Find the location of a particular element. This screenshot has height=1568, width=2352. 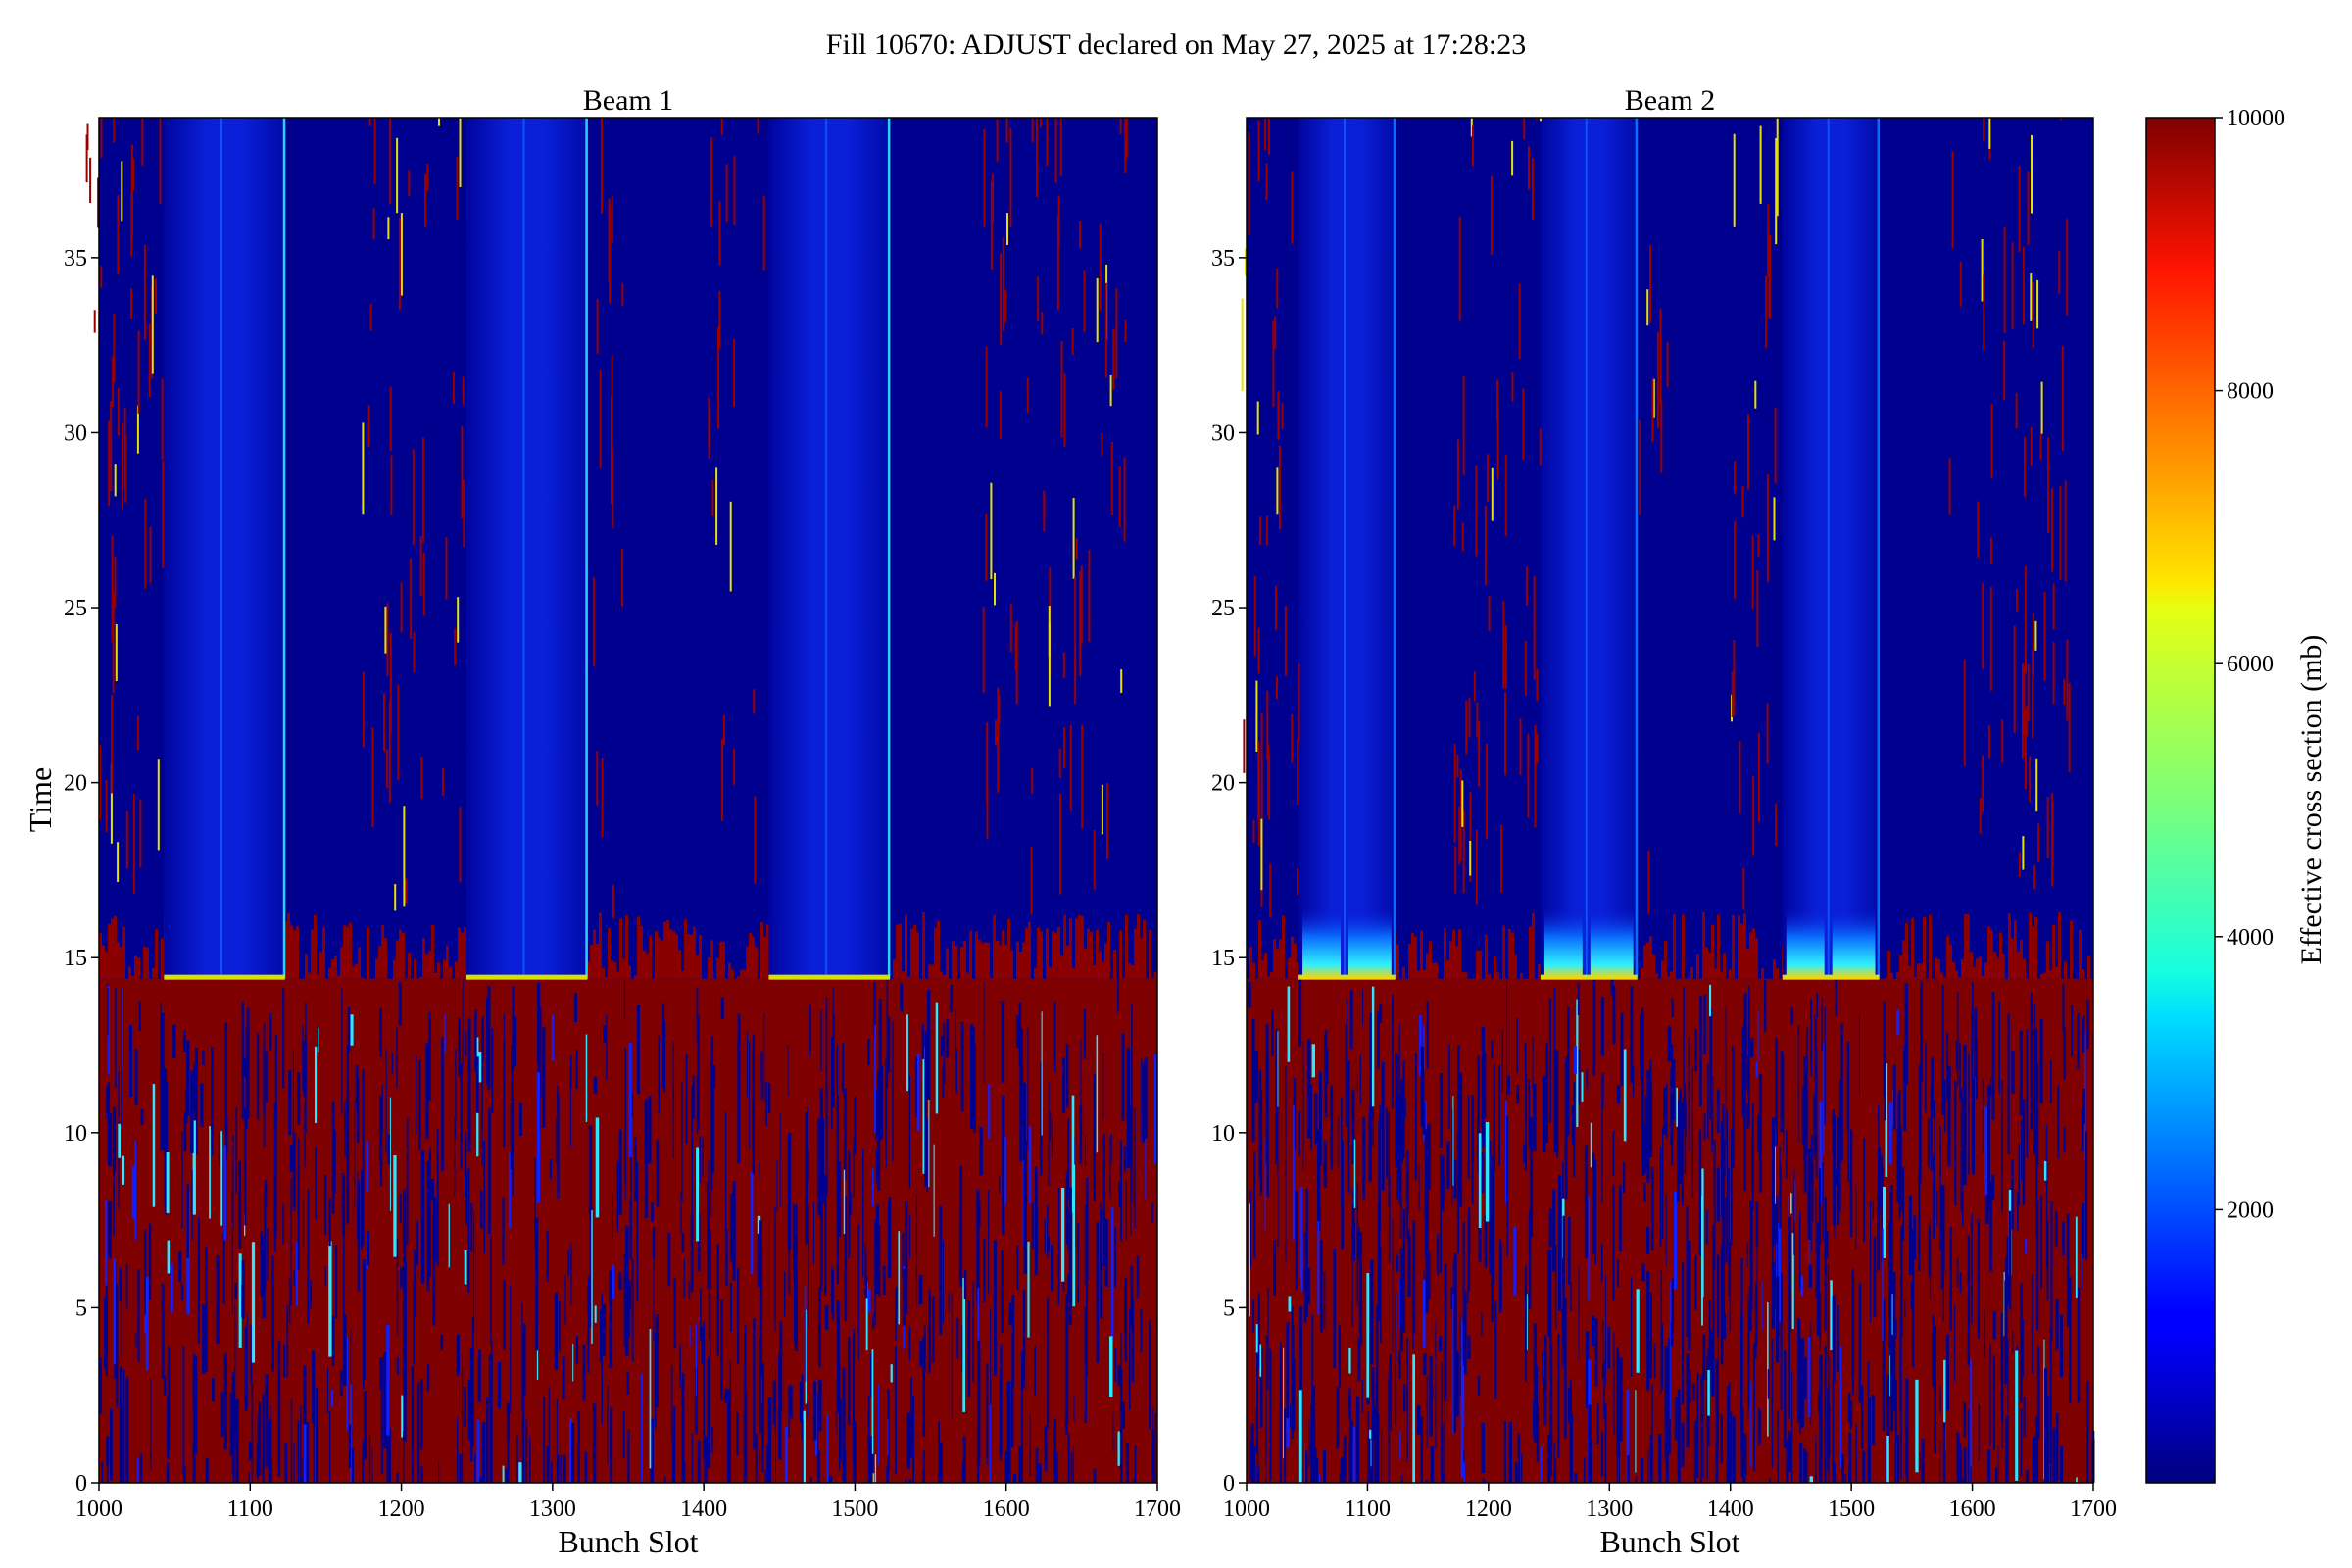

train-bottom-edge is located at coordinates (829, 977).